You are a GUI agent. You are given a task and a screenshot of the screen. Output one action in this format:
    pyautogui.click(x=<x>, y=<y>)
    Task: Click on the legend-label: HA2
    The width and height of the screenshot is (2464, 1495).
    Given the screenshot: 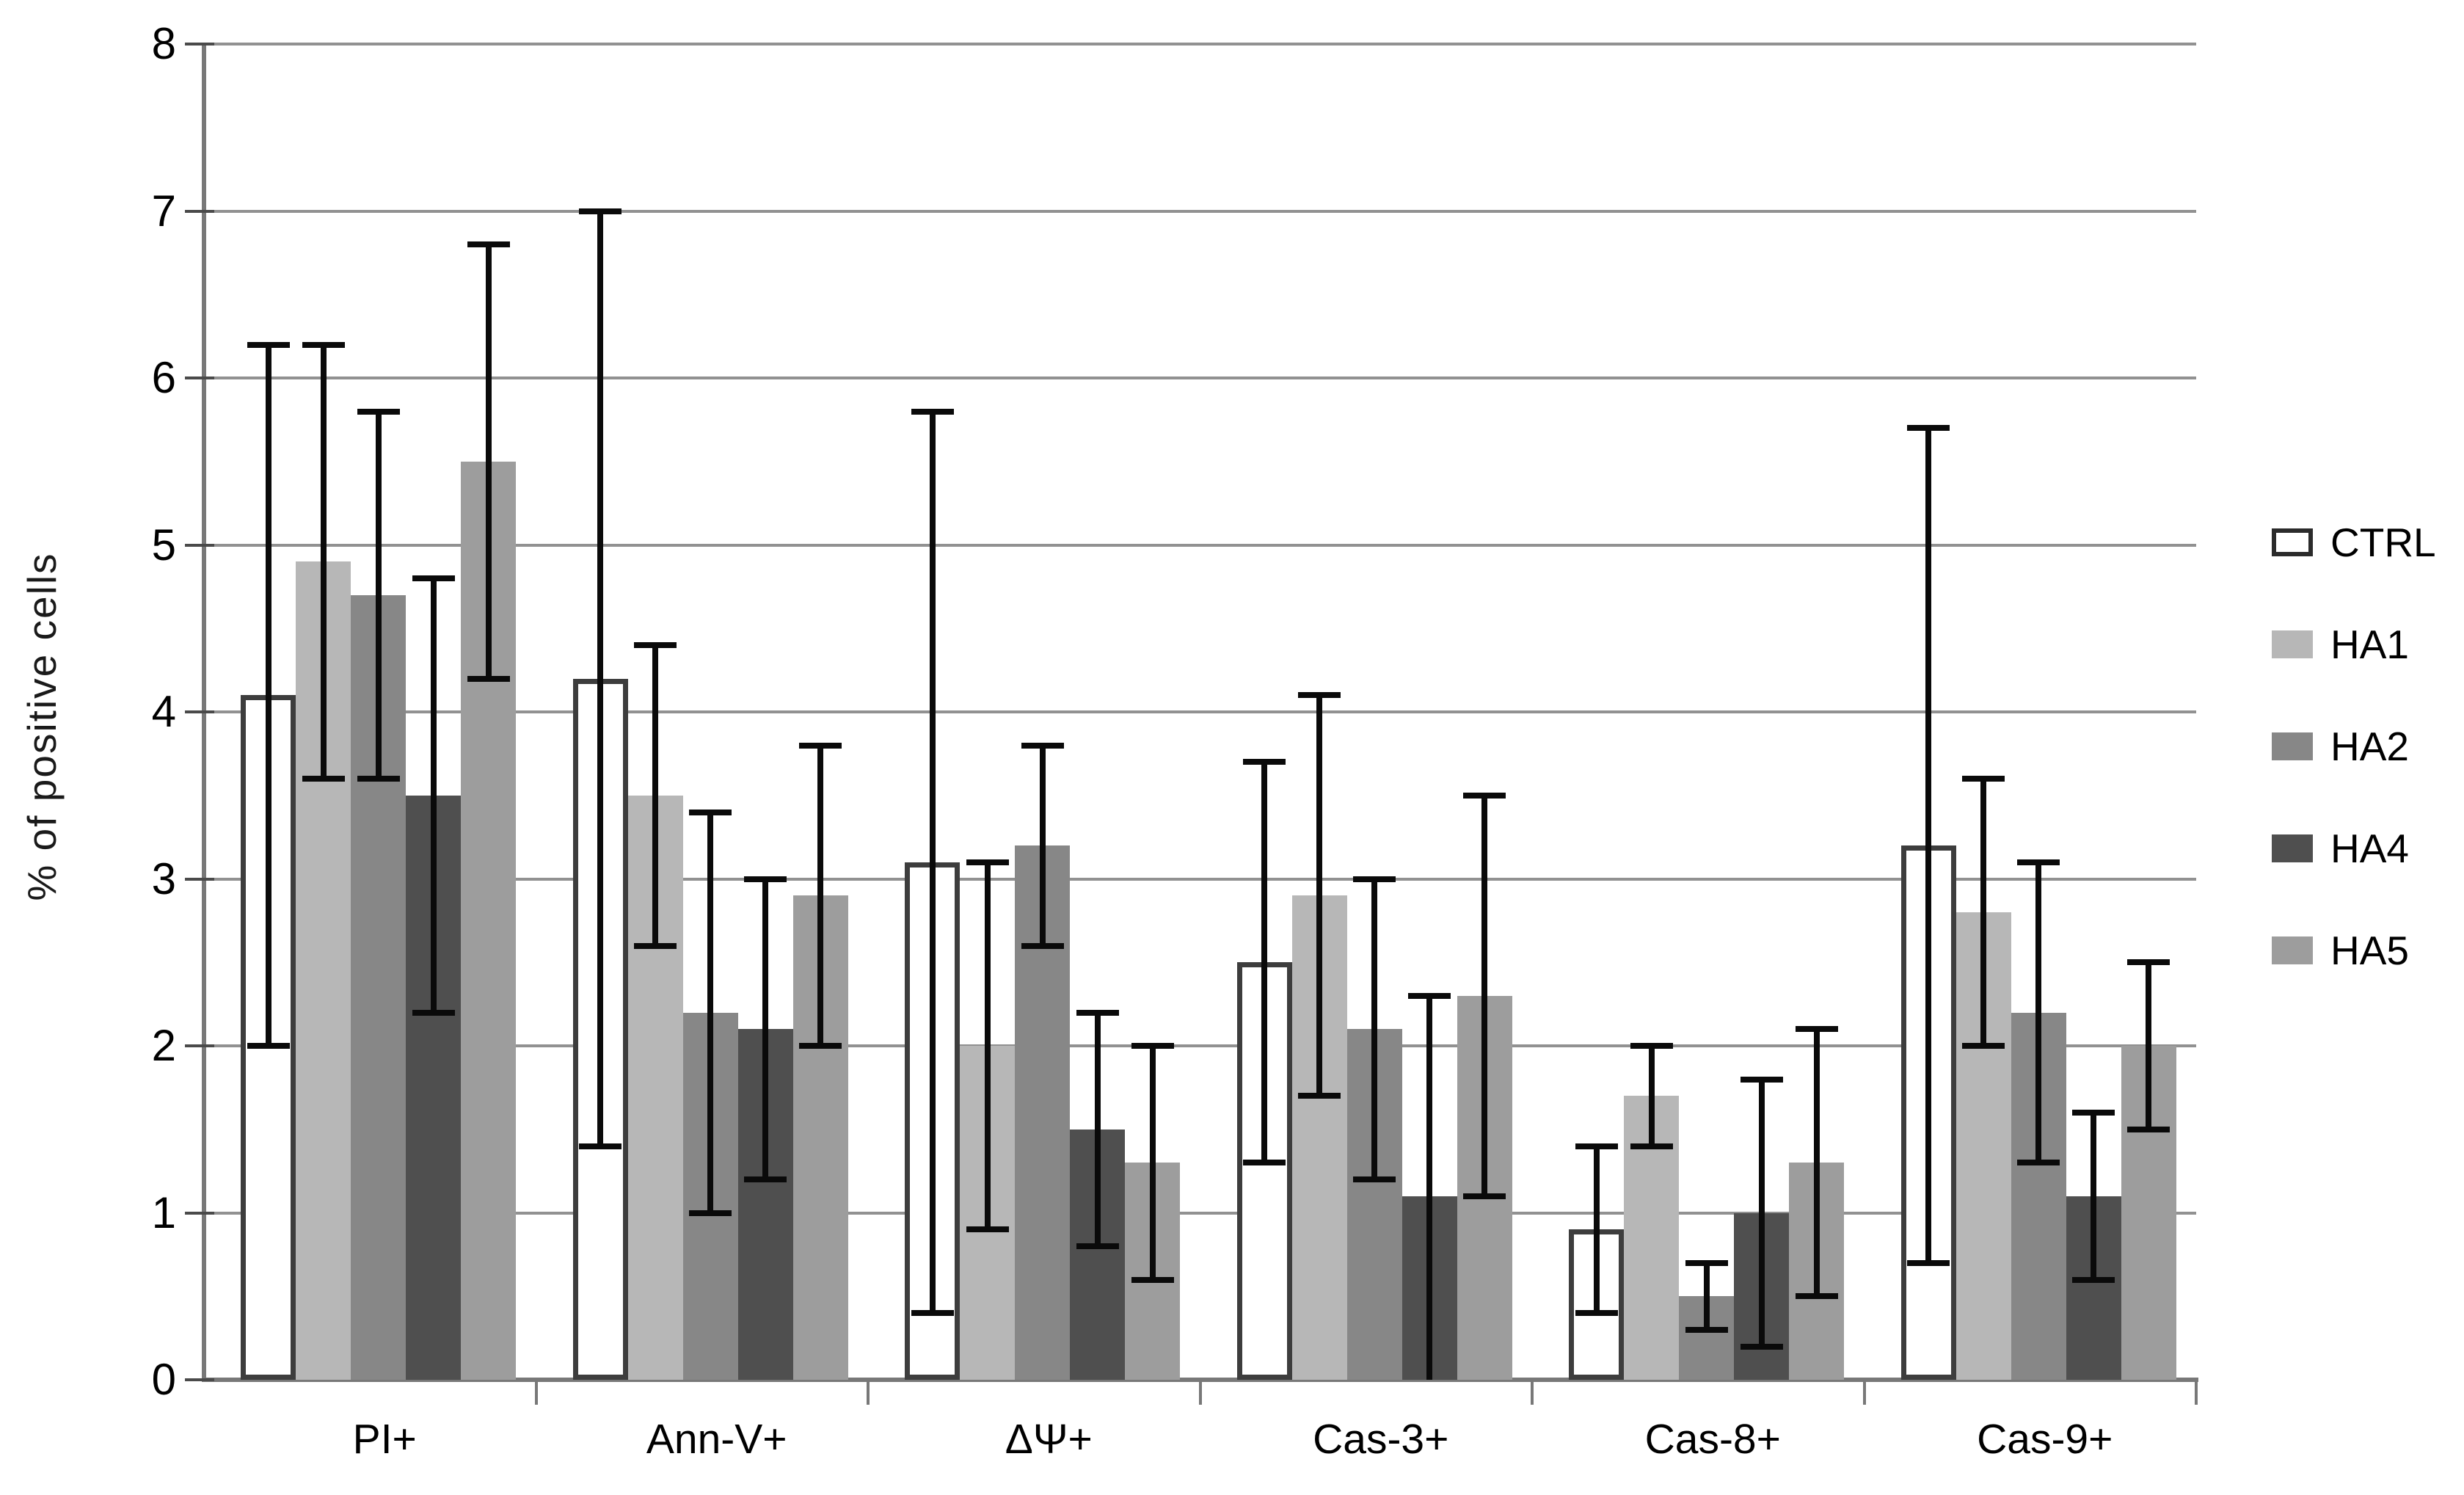 What is the action you would take?
    pyautogui.click(x=2369, y=746)
    